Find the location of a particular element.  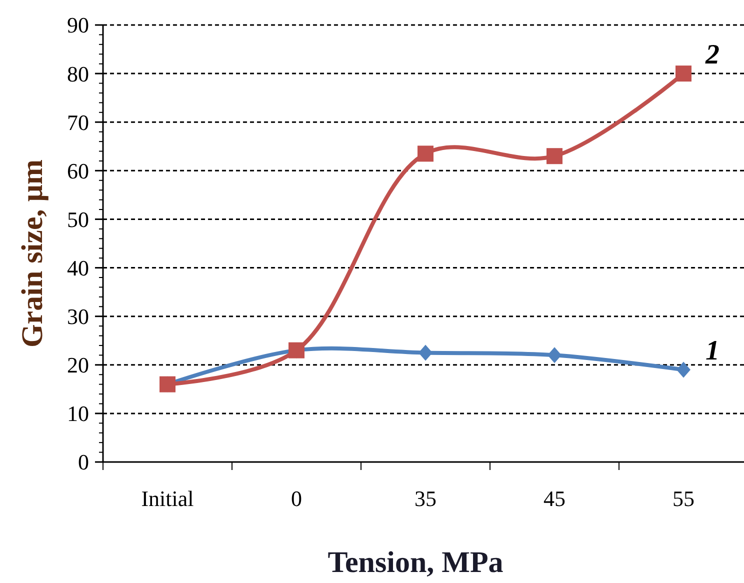

x-tick-label: 35 is located at coordinates (425, 498).